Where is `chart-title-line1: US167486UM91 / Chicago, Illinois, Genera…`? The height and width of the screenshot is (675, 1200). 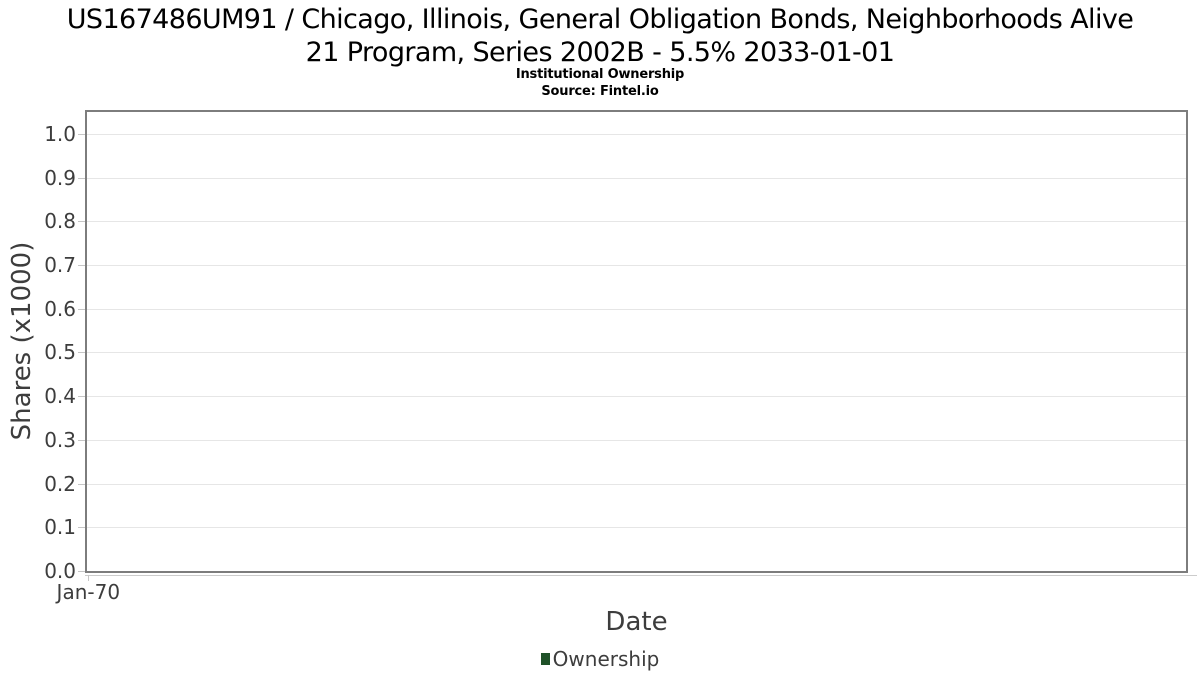
chart-title-line1: US167486UM91 / Chicago, Illinois, Genera… is located at coordinates (600, 19).